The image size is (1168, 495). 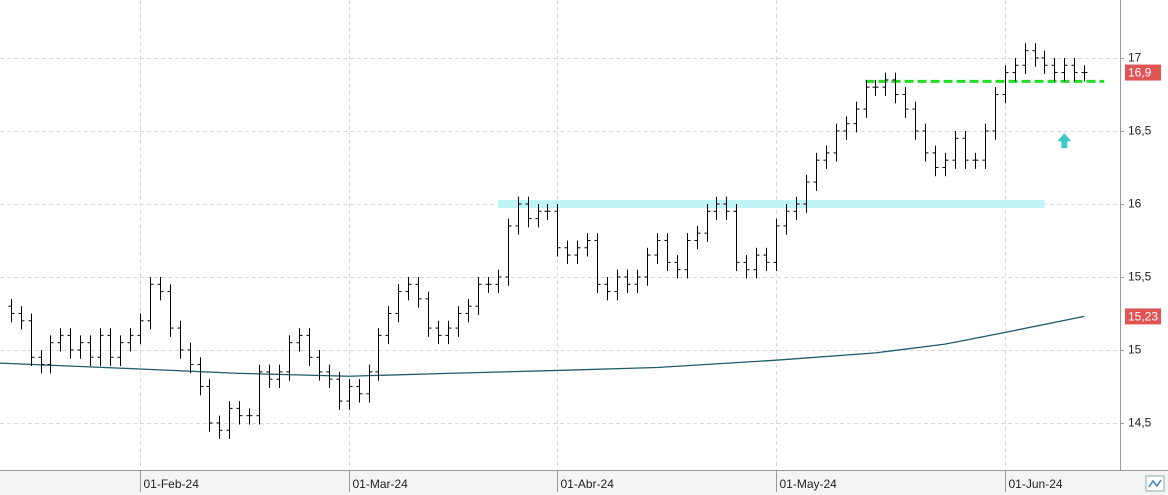 What do you see at coordinates (1036, 484) in the screenshot?
I see `x-tick-label: 01-Jun-24` at bounding box center [1036, 484].